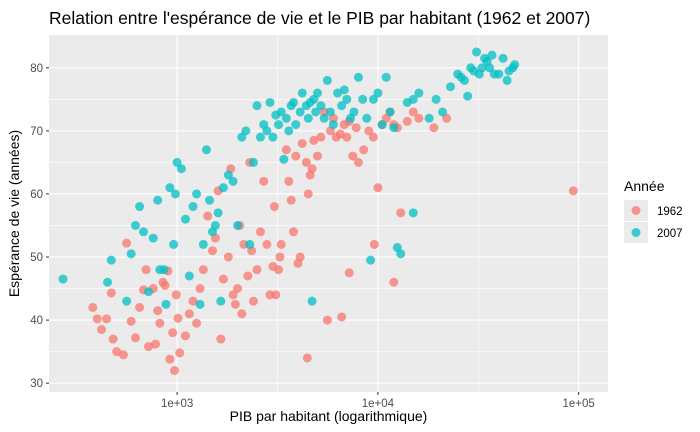 The image size is (700, 432). What do you see at coordinates (329, 416) in the screenshot?
I see `x-axis-title: PIB par habitant (logarithmique)` at bounding box center [329, 416].